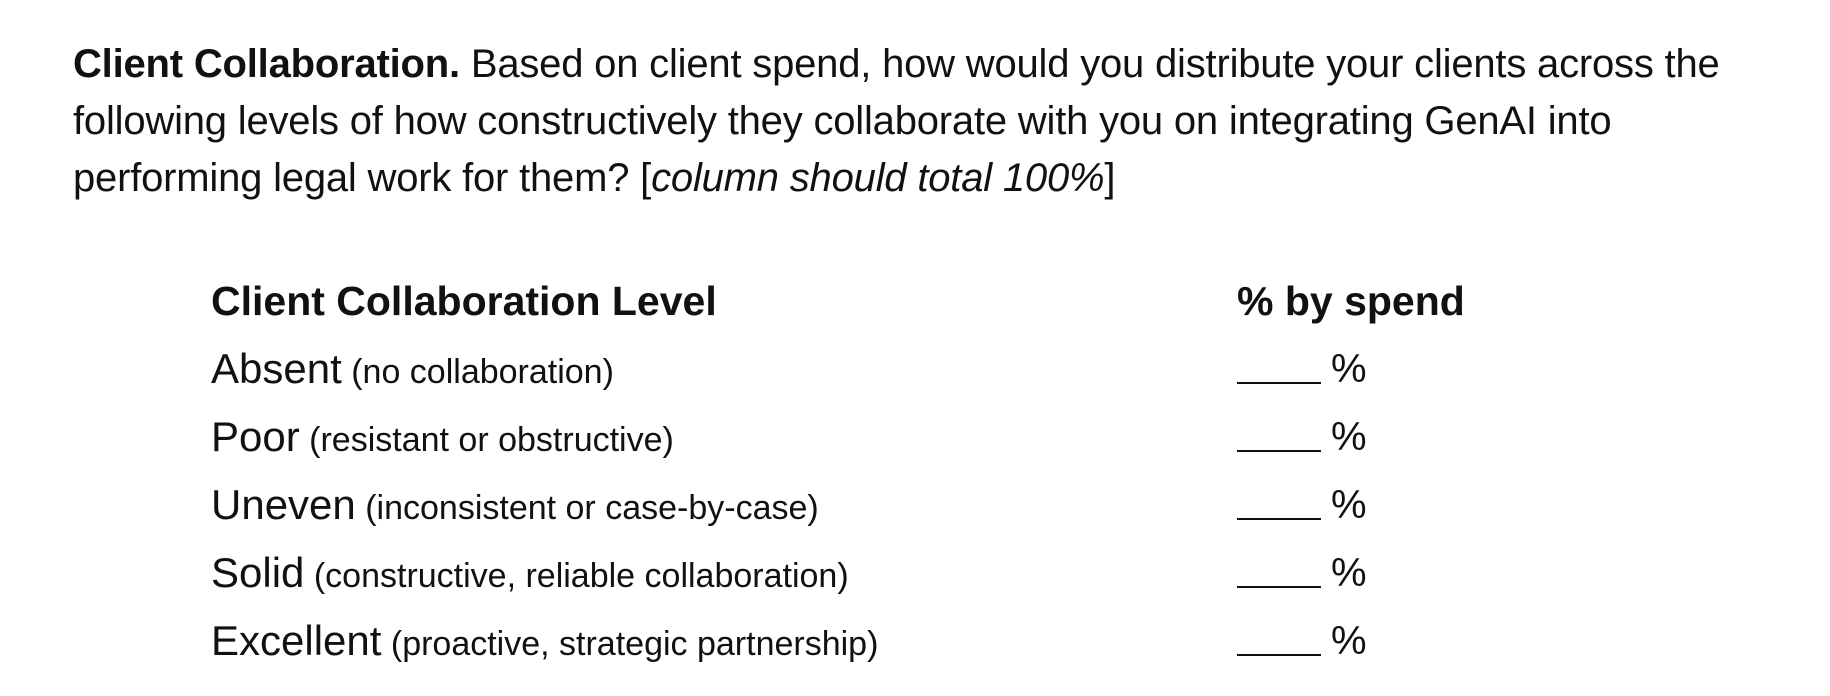 This screenshot has width=1830, height=696. Describe the element at coordinates (587, 508) in the screenshot. I see `level-description: (inconsistent or case-by-case)` at that location.